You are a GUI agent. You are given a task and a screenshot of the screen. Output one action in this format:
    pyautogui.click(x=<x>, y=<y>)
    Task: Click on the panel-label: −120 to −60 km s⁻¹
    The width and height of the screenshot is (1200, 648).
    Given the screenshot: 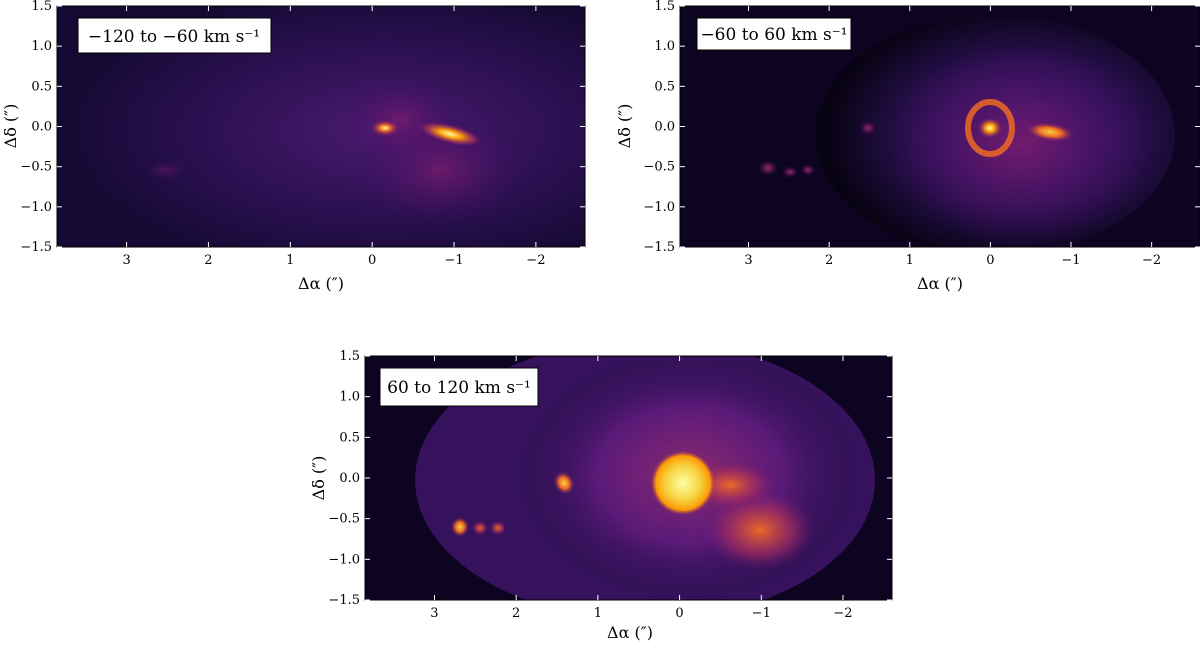 What is the action you would take?
    pyautogui.click(x=174, y=37)
    